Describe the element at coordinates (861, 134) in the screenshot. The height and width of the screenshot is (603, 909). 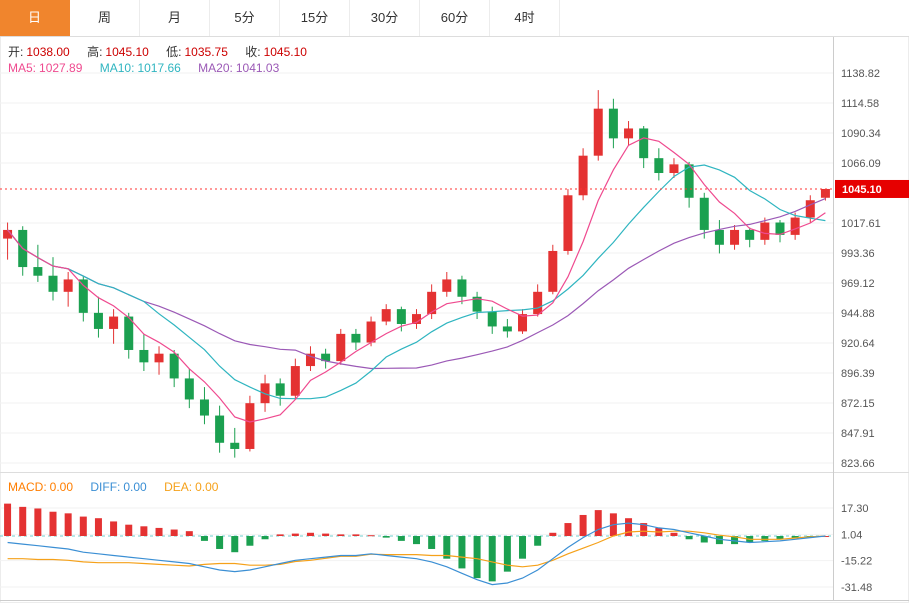
I see `price-axis-label: 1090.34` at that location.